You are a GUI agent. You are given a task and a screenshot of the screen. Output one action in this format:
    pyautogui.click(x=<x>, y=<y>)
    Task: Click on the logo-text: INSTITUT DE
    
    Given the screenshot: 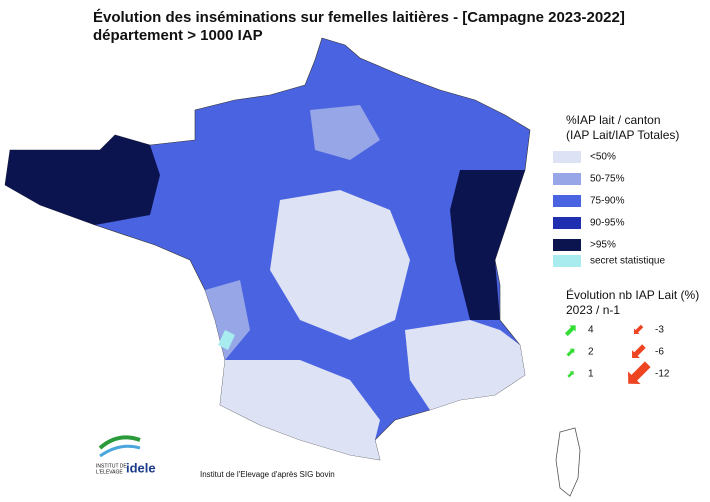 What is the action you would take?
    pyautogui.click(x=111, y=466)
    